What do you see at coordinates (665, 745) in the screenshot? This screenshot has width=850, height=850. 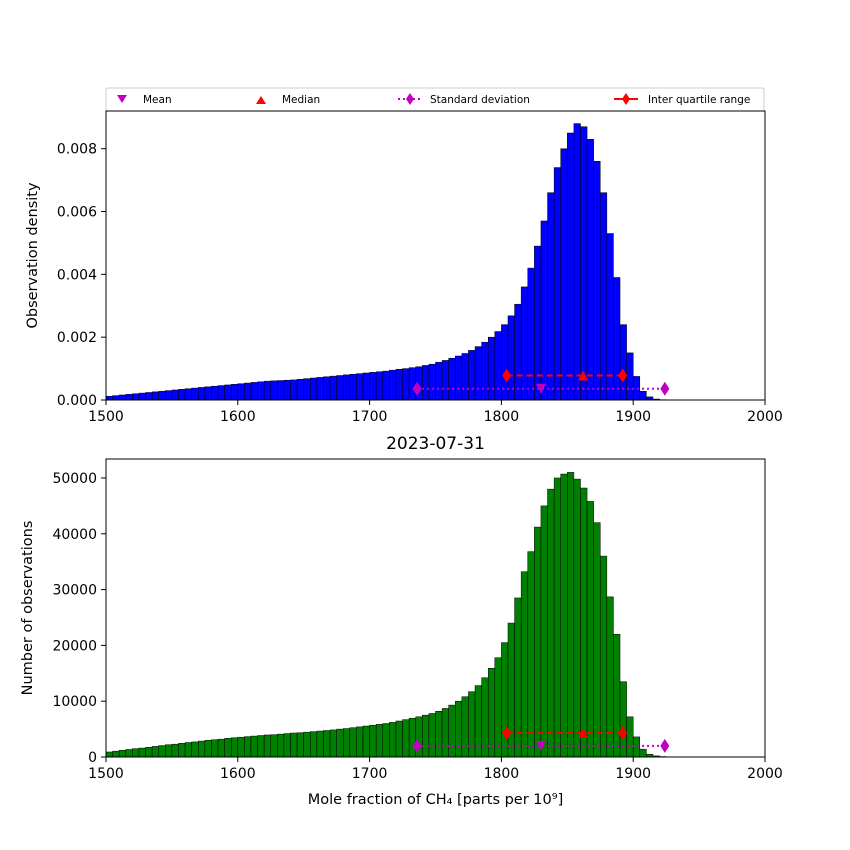 I see `bottom-std-high-marker` at bounding box center [665, 745].